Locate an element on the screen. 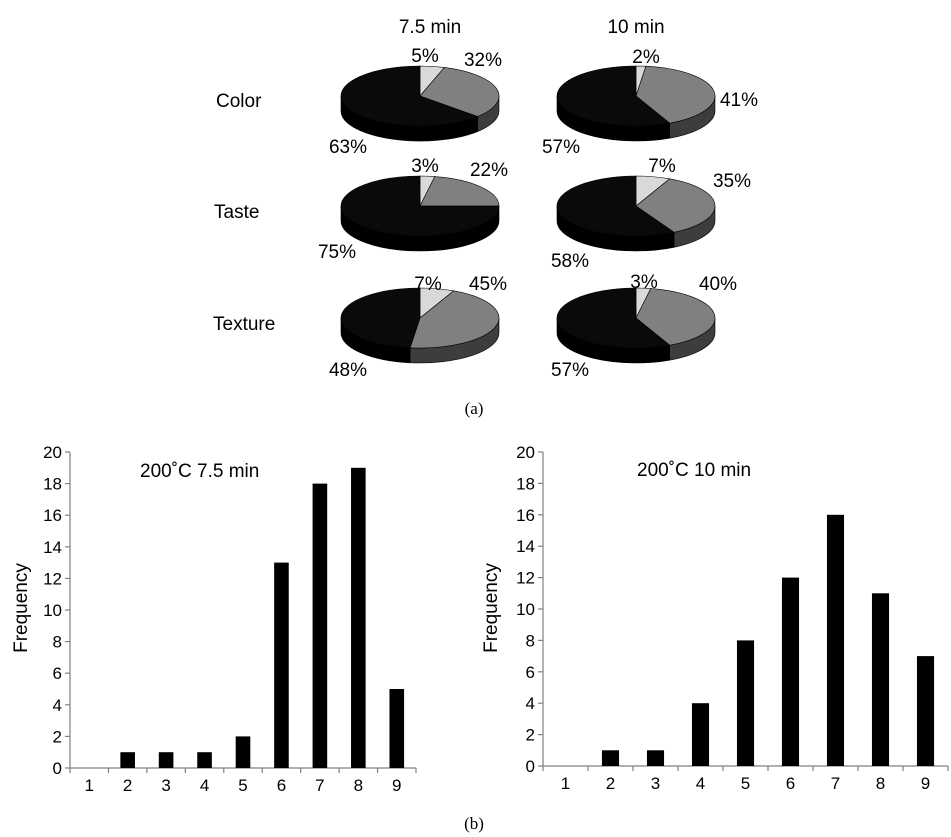  pie-label-dislike-color-7-5-min: 5% is located at coordinates (425, 56).